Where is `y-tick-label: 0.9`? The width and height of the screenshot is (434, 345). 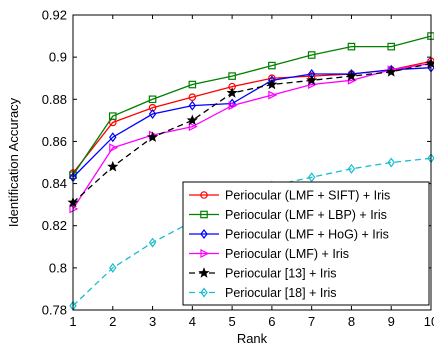
y-tick-label: 0.9 is located at coordinates (58, 57).